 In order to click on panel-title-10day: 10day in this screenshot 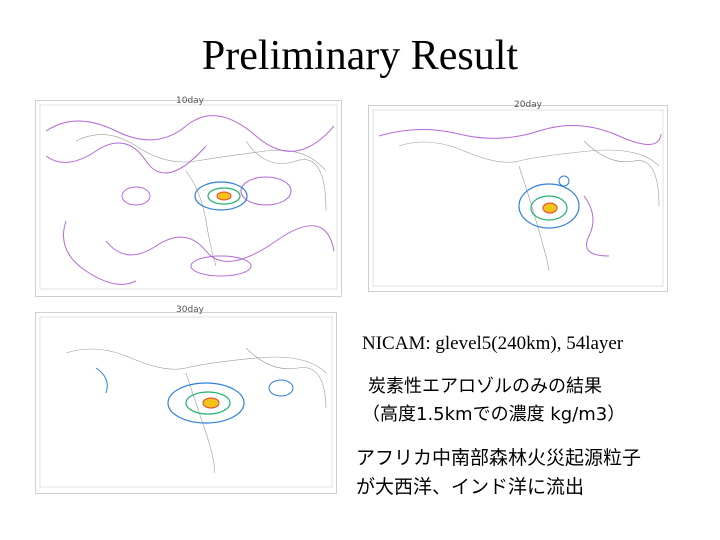, I will do `click(190, 101)`.